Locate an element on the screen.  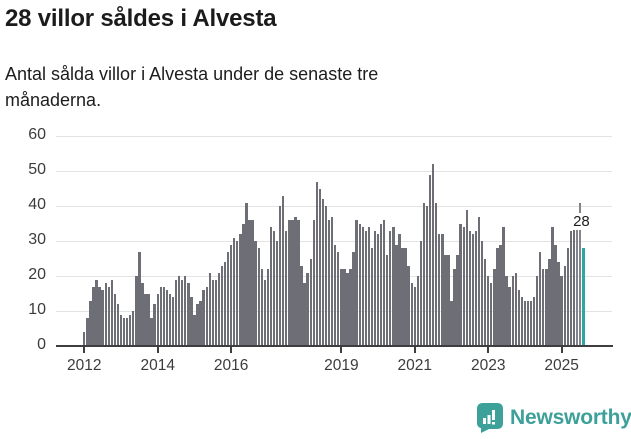
preliminary-bar is located at coordinates (577, 280).